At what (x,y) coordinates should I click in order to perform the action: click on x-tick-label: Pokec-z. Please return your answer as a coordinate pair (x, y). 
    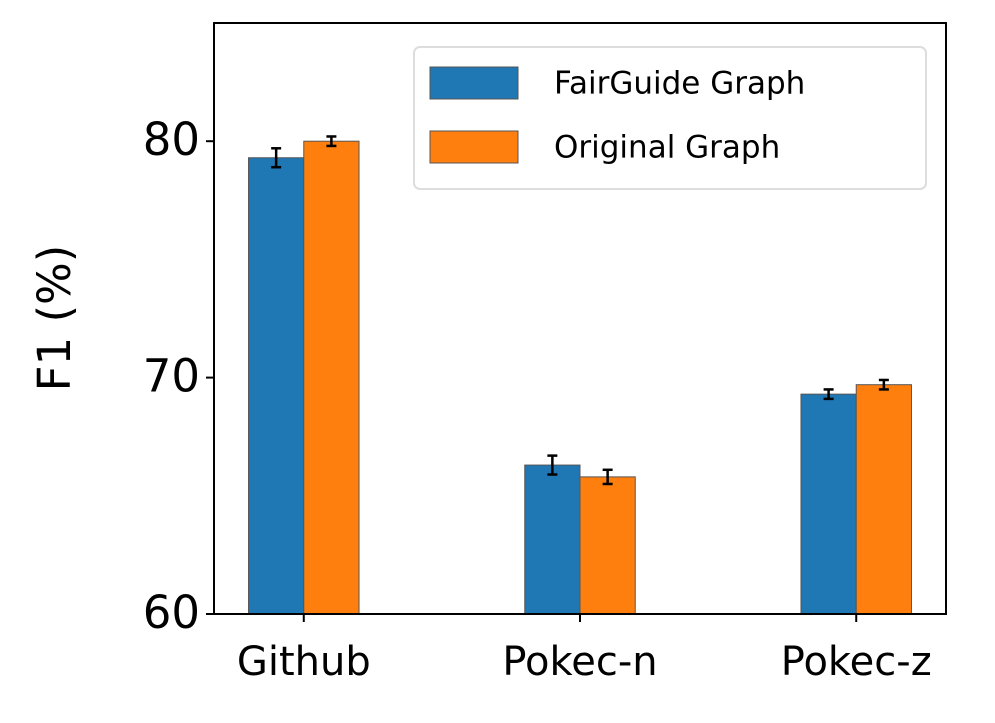
    Looking at the image, I should click on (856, 662).